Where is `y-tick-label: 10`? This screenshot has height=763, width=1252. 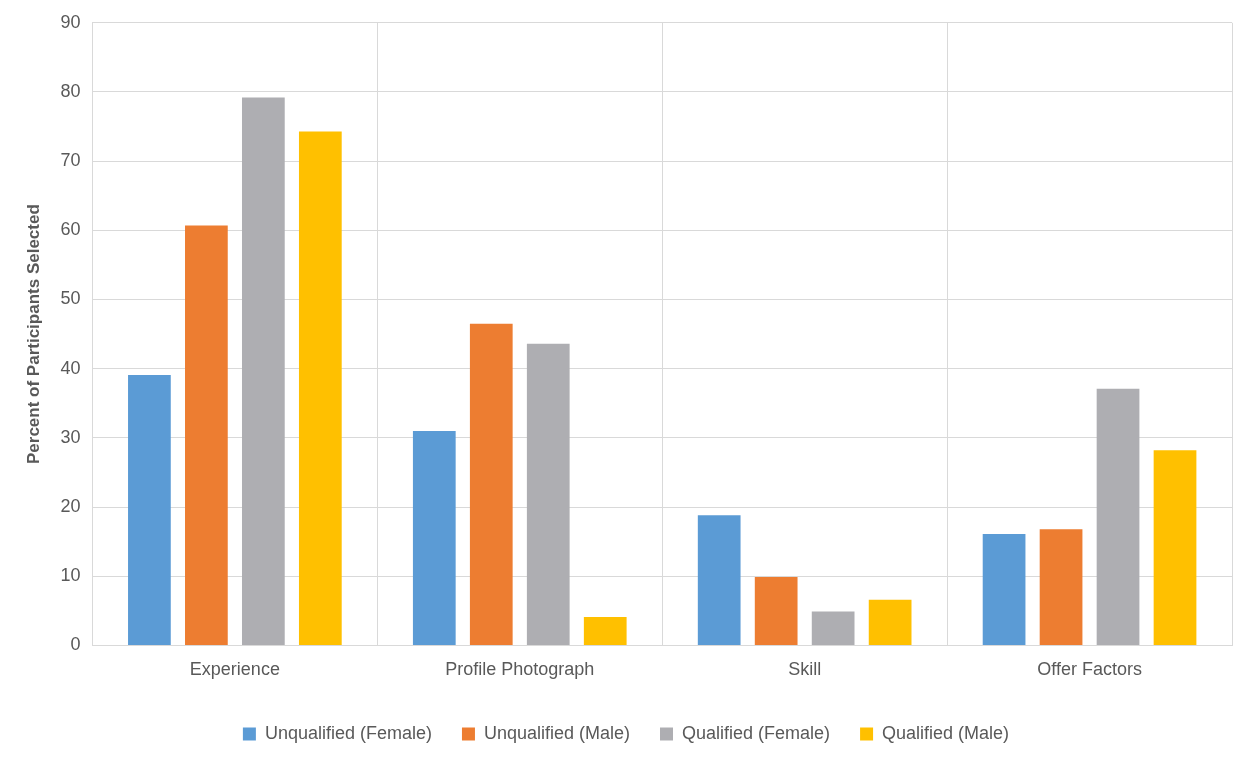
y-tick-label: 10 is located at coordinates (70, 575).